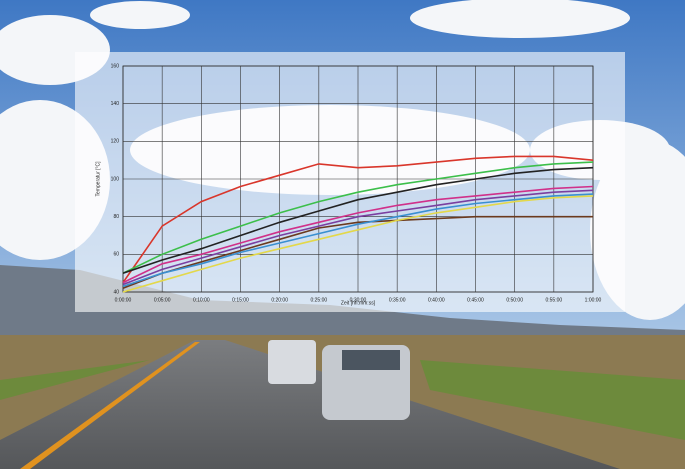 This screenshot has width=685, height=469. I want to click on x-tick-label: 0:45:00, so click(475, 300).